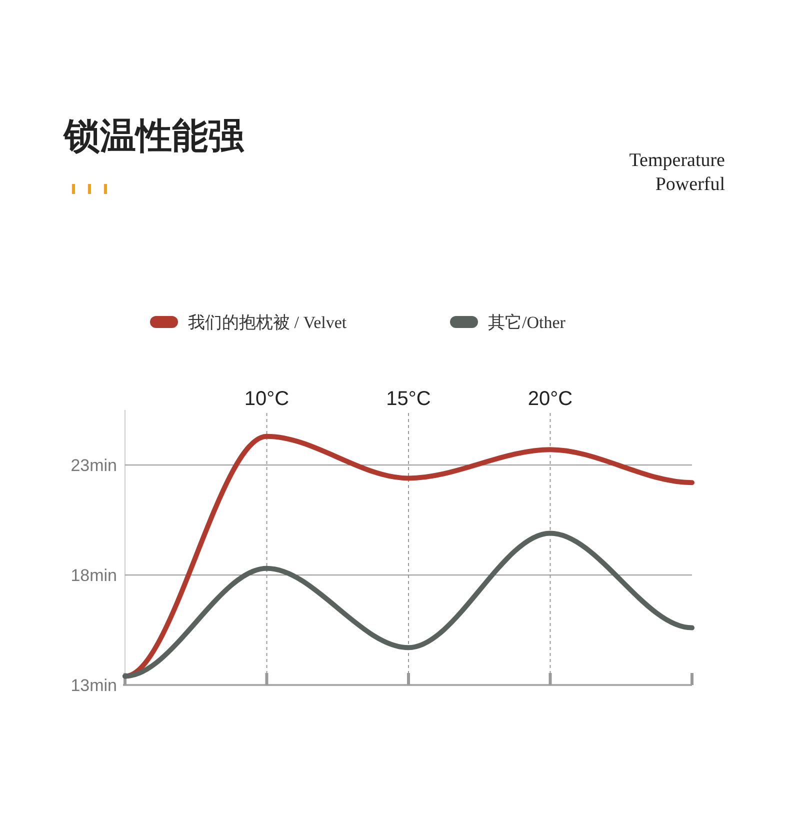 The height and width of the screenshot is (824, 790). Describe the element at coordinates (408, 399) in the screenshot. I see `x-tick-label: 15°C` at that location.